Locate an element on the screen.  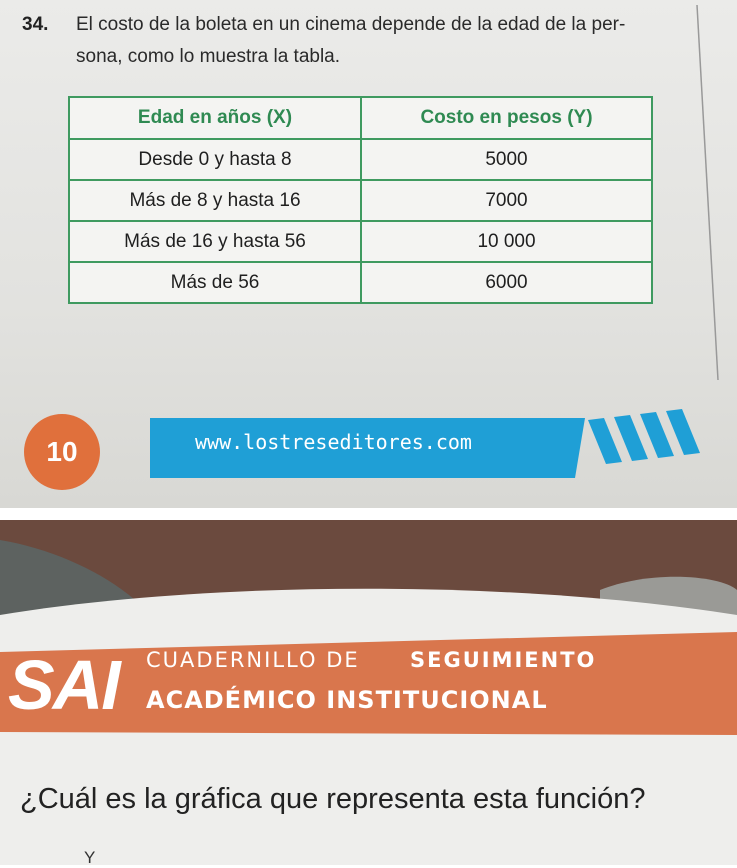
row: Más de 8 y hasta 16 7000 is located at coordinates (360, 200).